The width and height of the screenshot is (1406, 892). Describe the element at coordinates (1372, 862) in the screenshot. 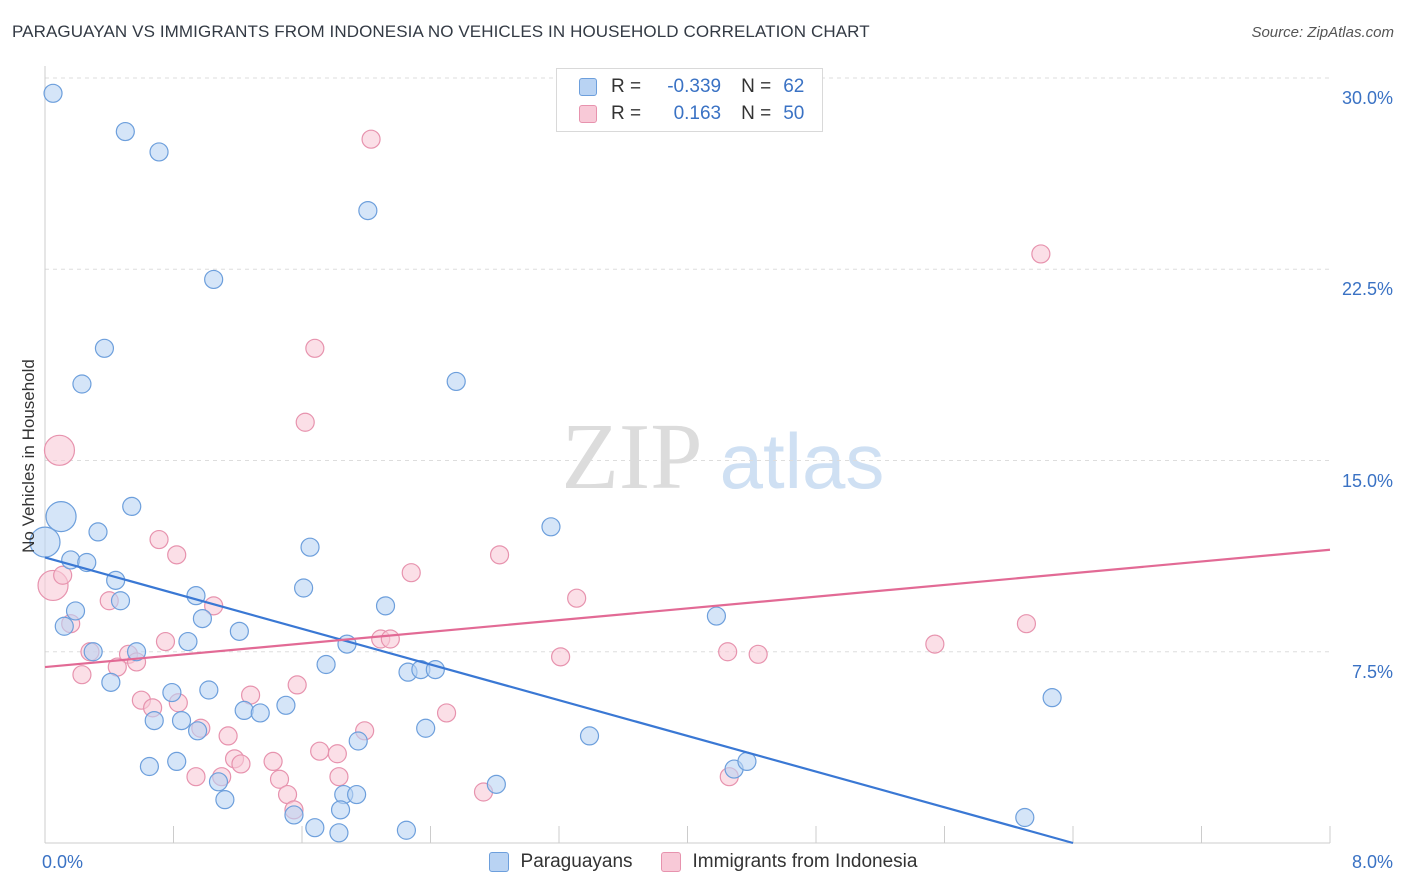

I see `x-tick-label-max: 8.0%` at that location.